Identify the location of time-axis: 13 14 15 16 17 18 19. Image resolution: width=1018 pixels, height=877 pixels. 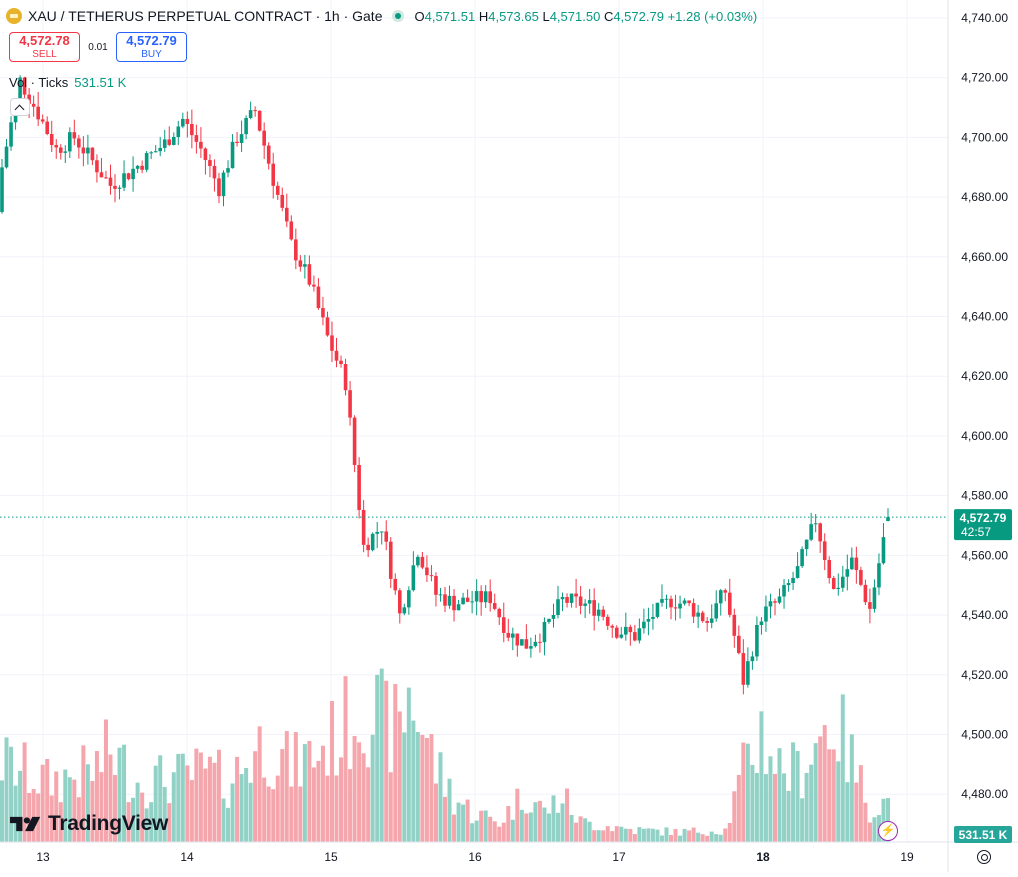
(475, 857).